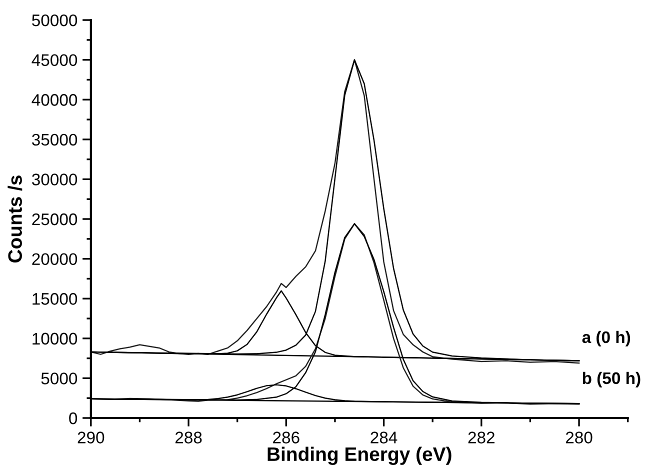  Describe the element at coordinates (481, 438) in the screenshot. I see `x-tick-label: 282` at that location.